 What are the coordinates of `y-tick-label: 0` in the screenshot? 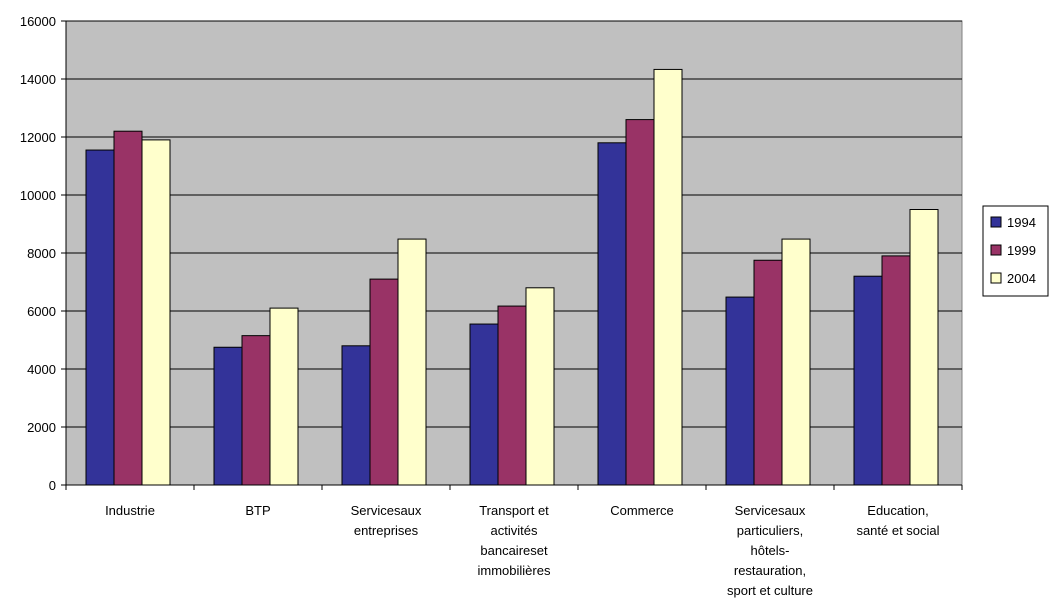 It's located at (52, 485).